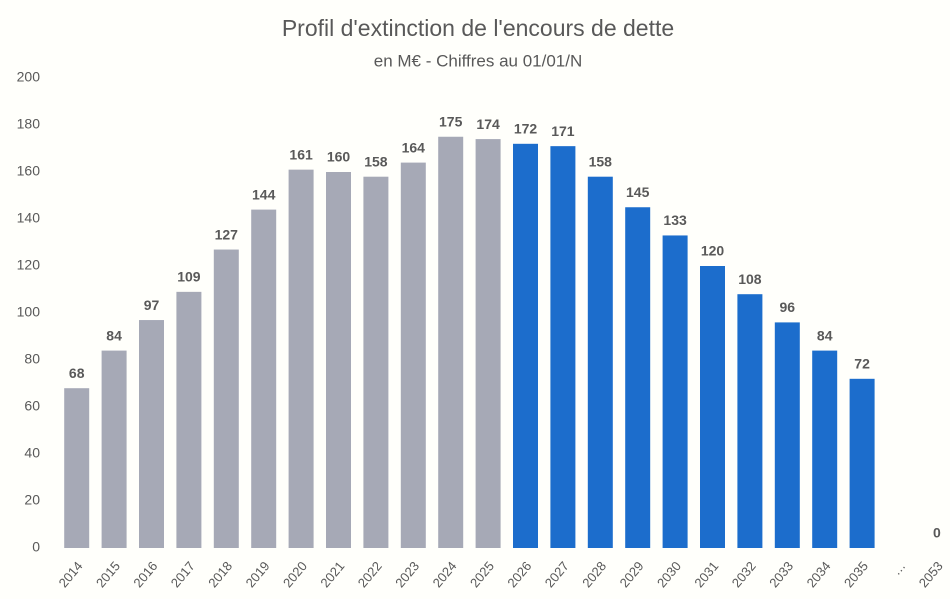 The width and height of the screenshot is (950, 599). I want to click on y-tick-label: 20, so click(32, 500).